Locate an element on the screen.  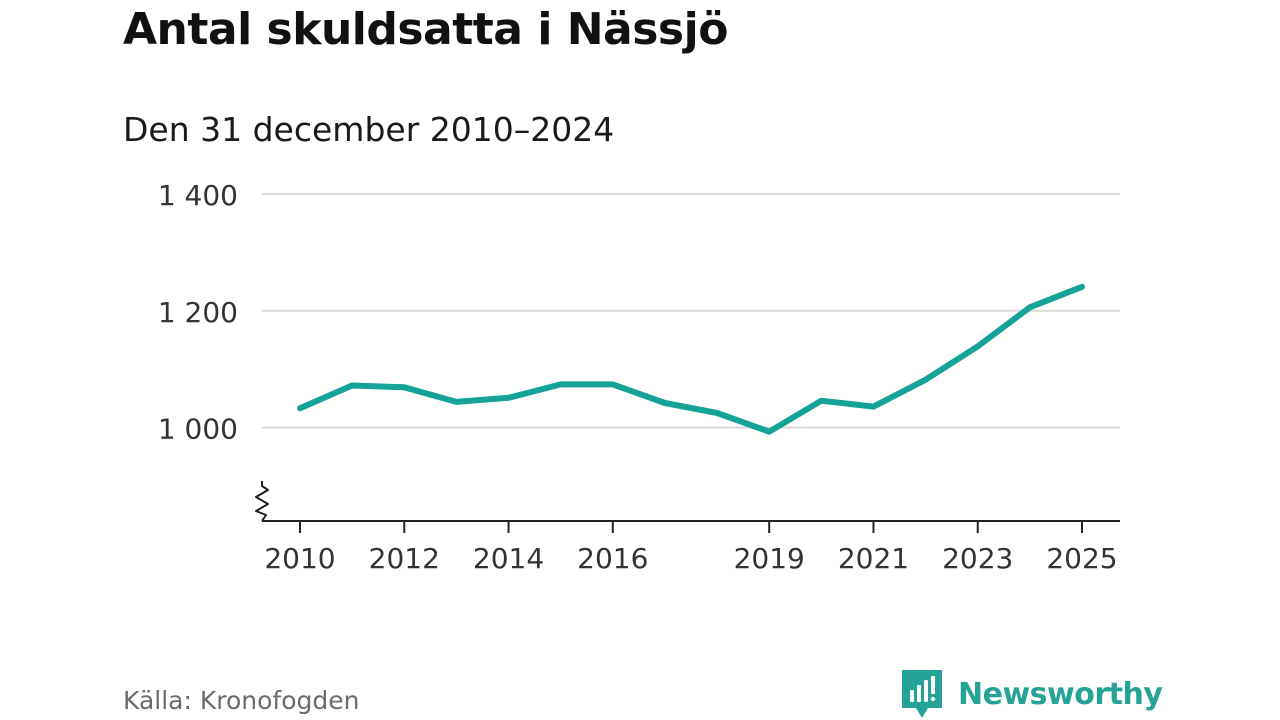
y-axis-tick-labels: 1 000 1 200 1 400 is located at coordinates (198, 312).